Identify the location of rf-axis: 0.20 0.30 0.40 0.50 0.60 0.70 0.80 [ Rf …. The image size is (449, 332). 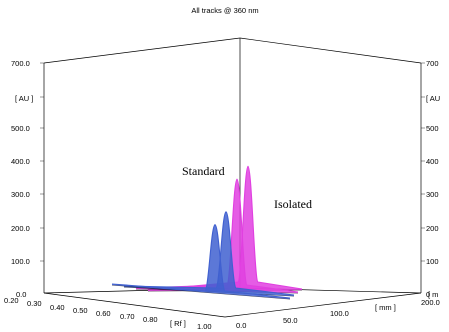
(108, 313).